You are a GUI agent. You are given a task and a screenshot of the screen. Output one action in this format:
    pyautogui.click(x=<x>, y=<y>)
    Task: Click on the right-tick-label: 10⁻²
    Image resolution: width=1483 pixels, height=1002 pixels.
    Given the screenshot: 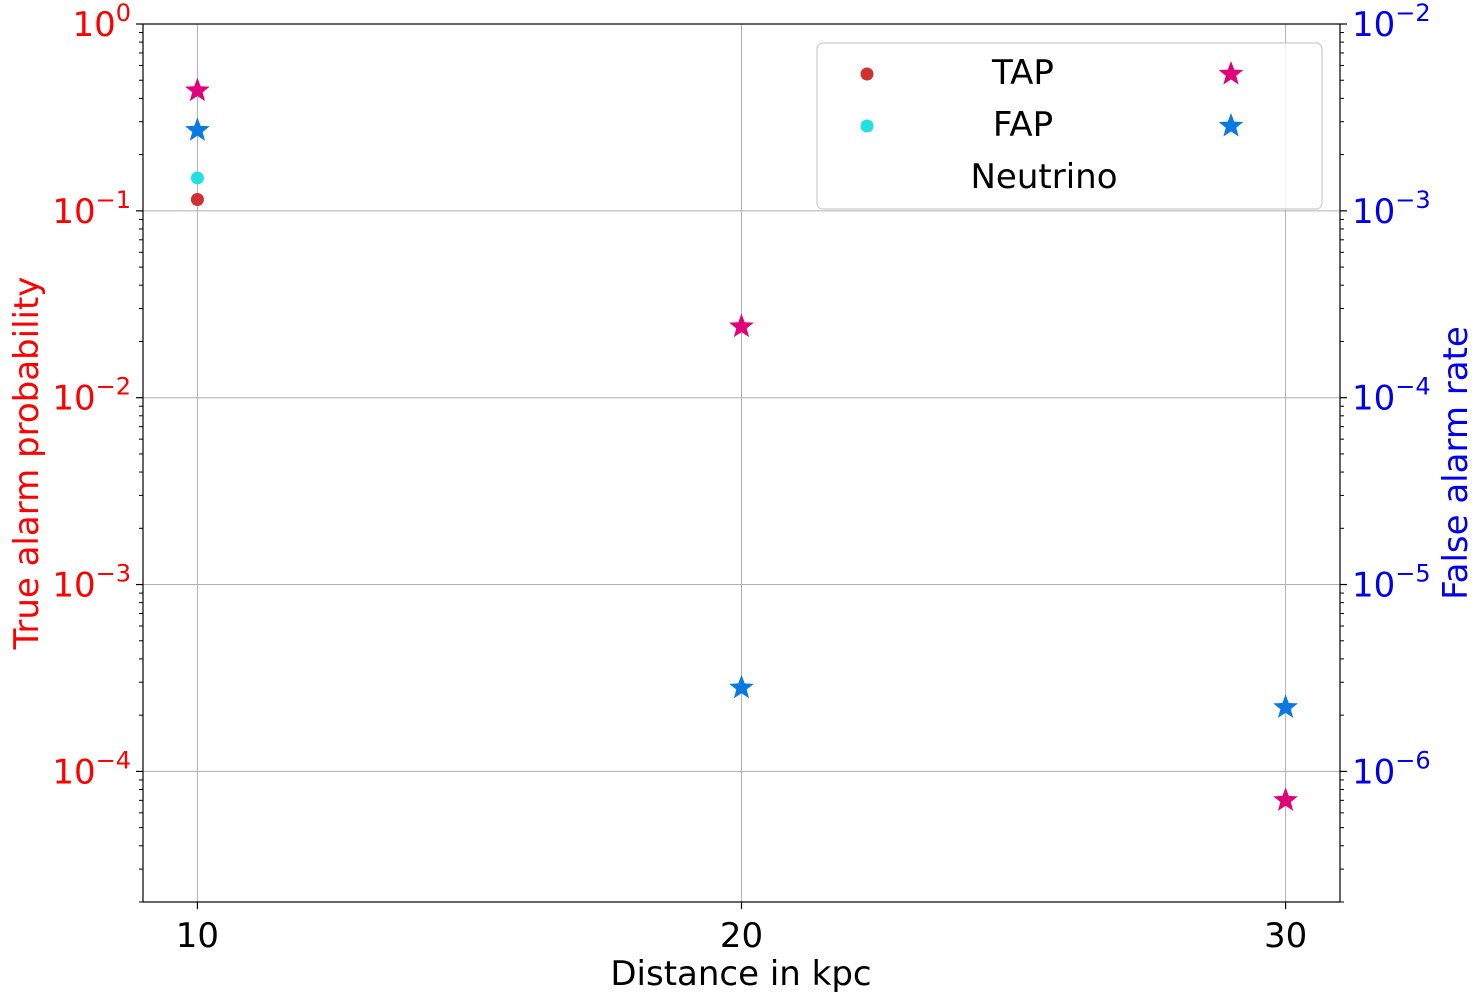 What is the action you would take?
    pyautogui.click(x=1391, y=22)
    